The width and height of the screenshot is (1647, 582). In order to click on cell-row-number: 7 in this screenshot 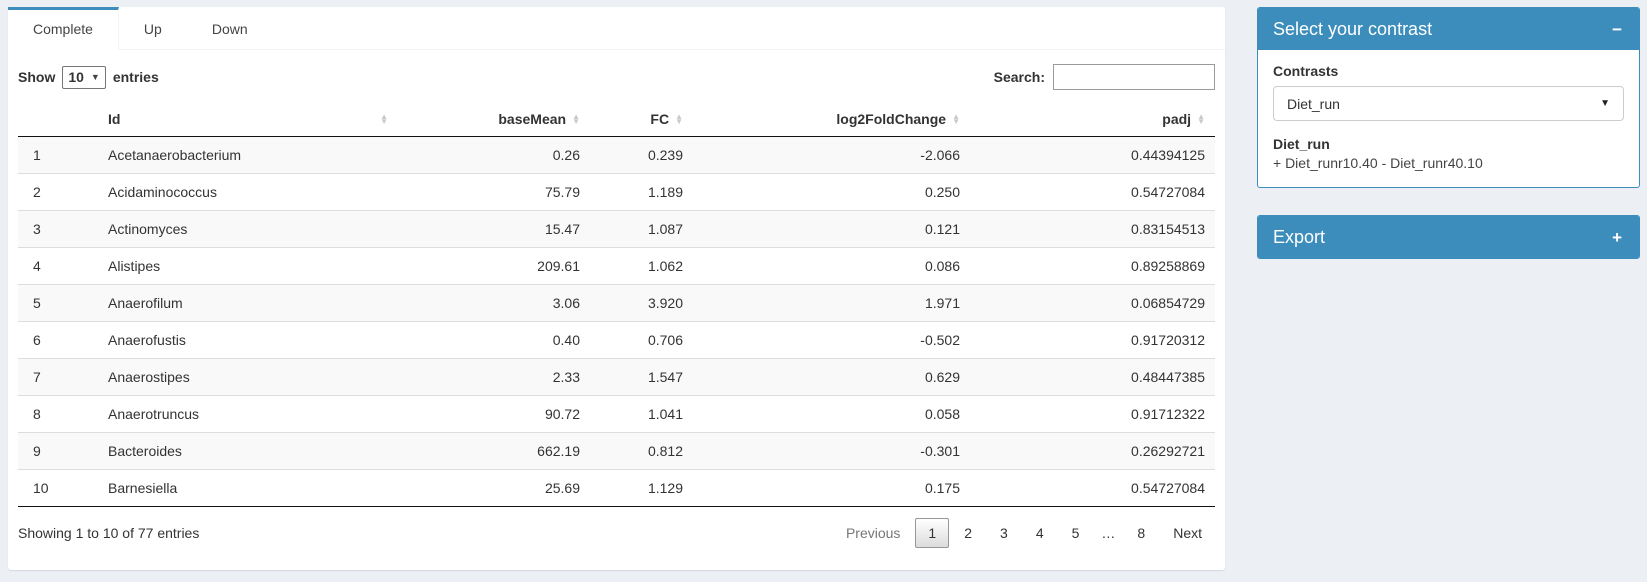, I will do `click(58, 377)`.